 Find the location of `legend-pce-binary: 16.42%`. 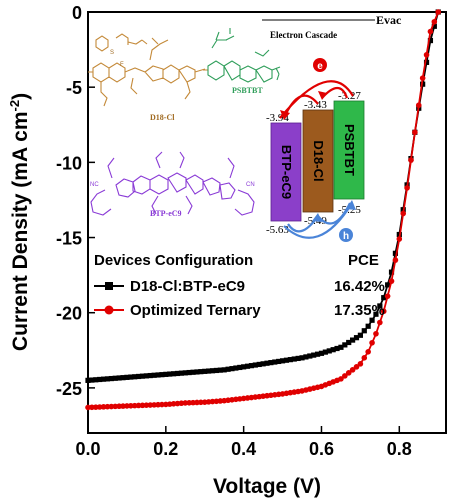

legend-pce-binary: 16.42% is located at coordinates (359, 286).